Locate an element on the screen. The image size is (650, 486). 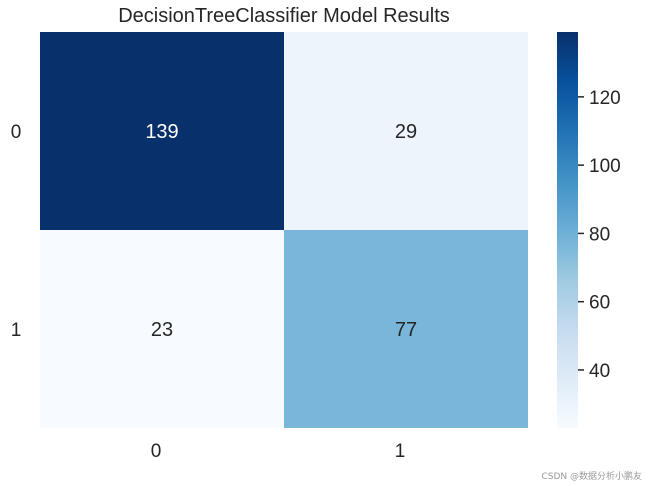
chart-title: DecisionTreeClassifier Model Results is located at coordinates (284, 16).